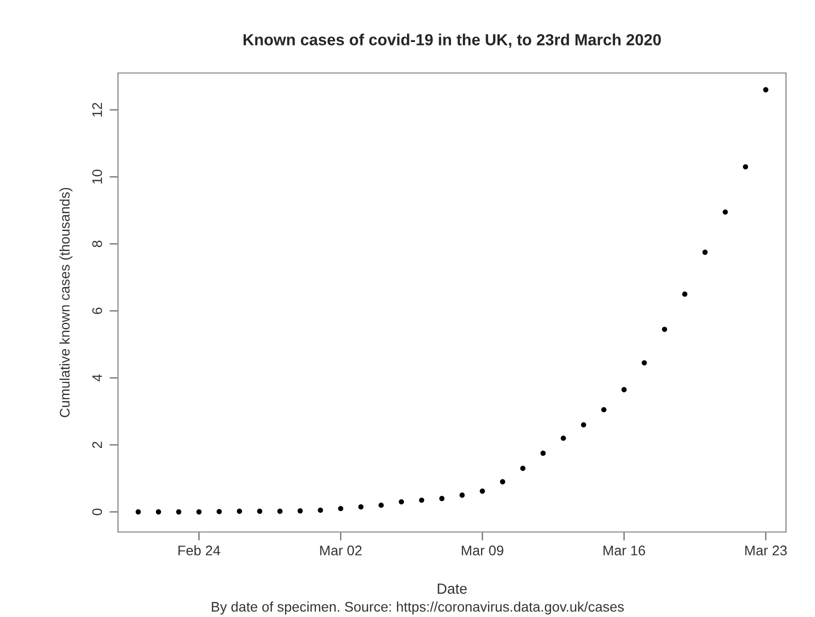 The image size is (815, 617). Describe the element at coordinates (65, 303) in the screenshot. I see `y-axis-title: Cumulative known cases (thousands)` at that location.